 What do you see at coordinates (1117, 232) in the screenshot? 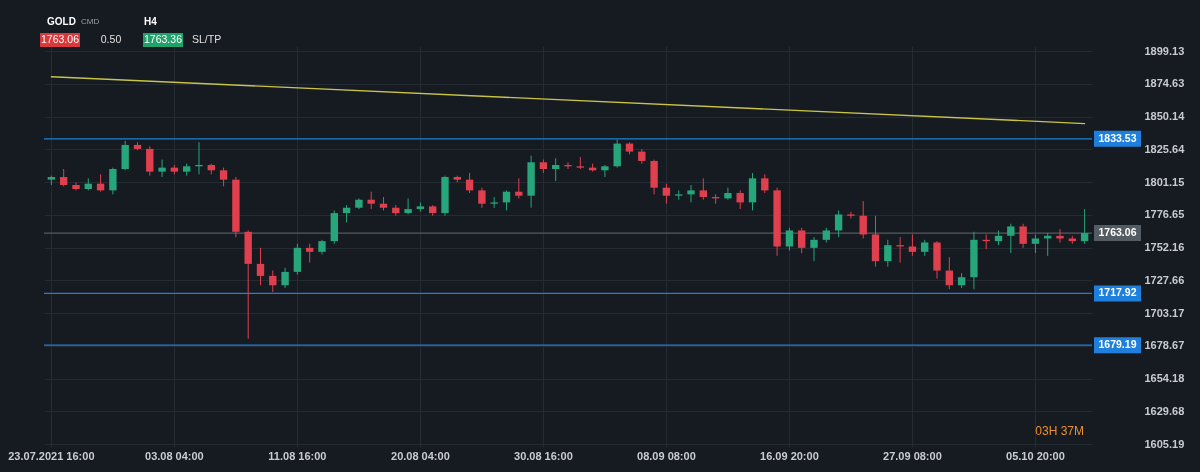
I see `ref-line-label: 1763.06` at bounding box center [1117, 232].